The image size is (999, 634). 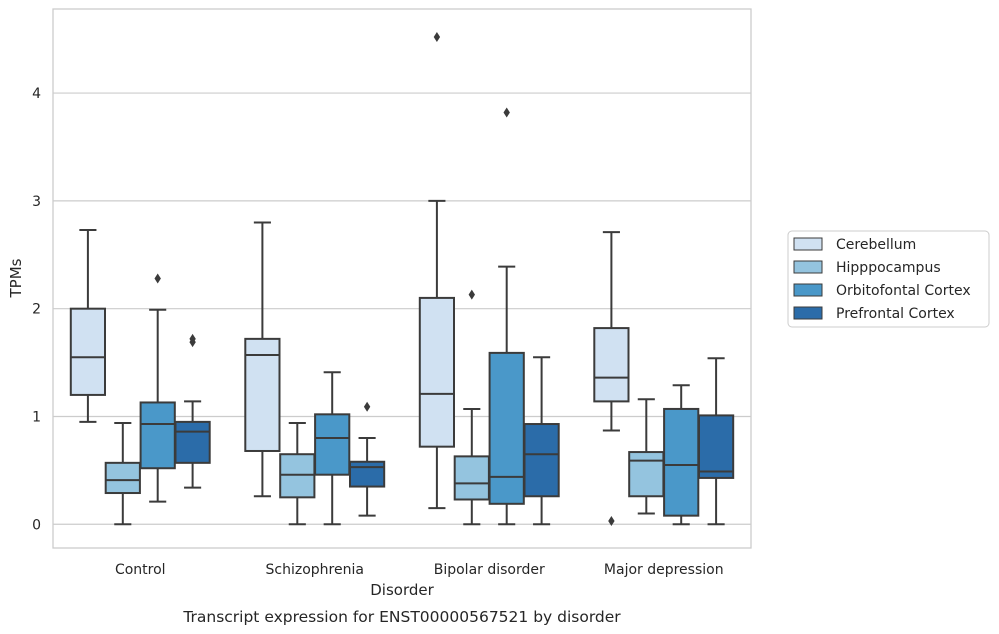 What do you see at coordinates (664, 570) in the screenshot?
I see `x-tick-label: Major depression` at bounding box center [664, 570].